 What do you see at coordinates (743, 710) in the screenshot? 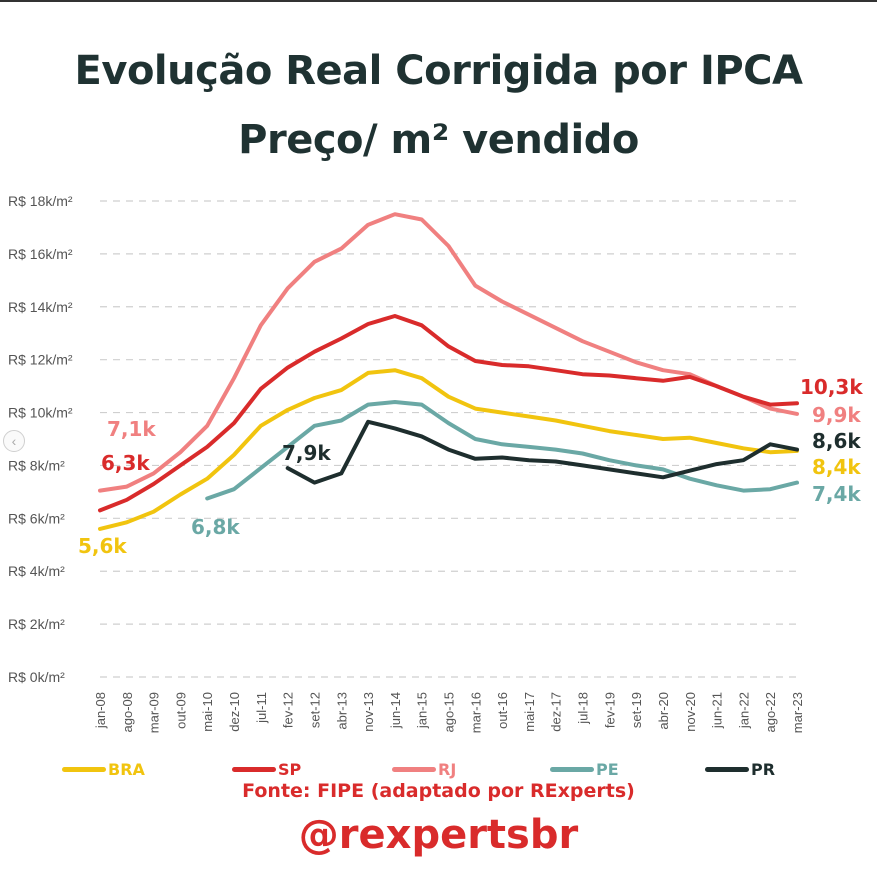
I see `x-tick-label: jan-22` at bounding box center [743, 710].